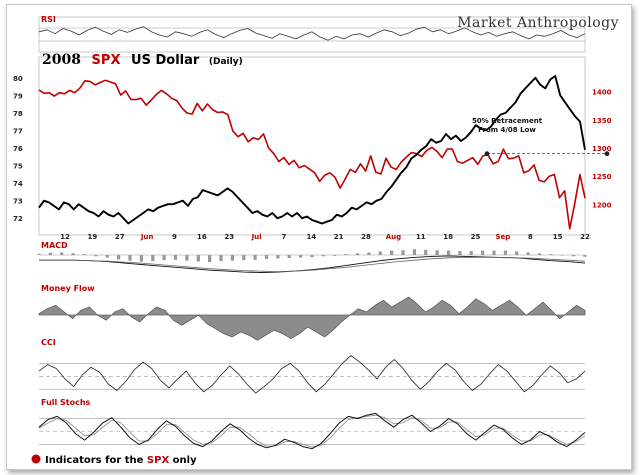  I want to click on legend-spx: SPX, so click(158, 460).